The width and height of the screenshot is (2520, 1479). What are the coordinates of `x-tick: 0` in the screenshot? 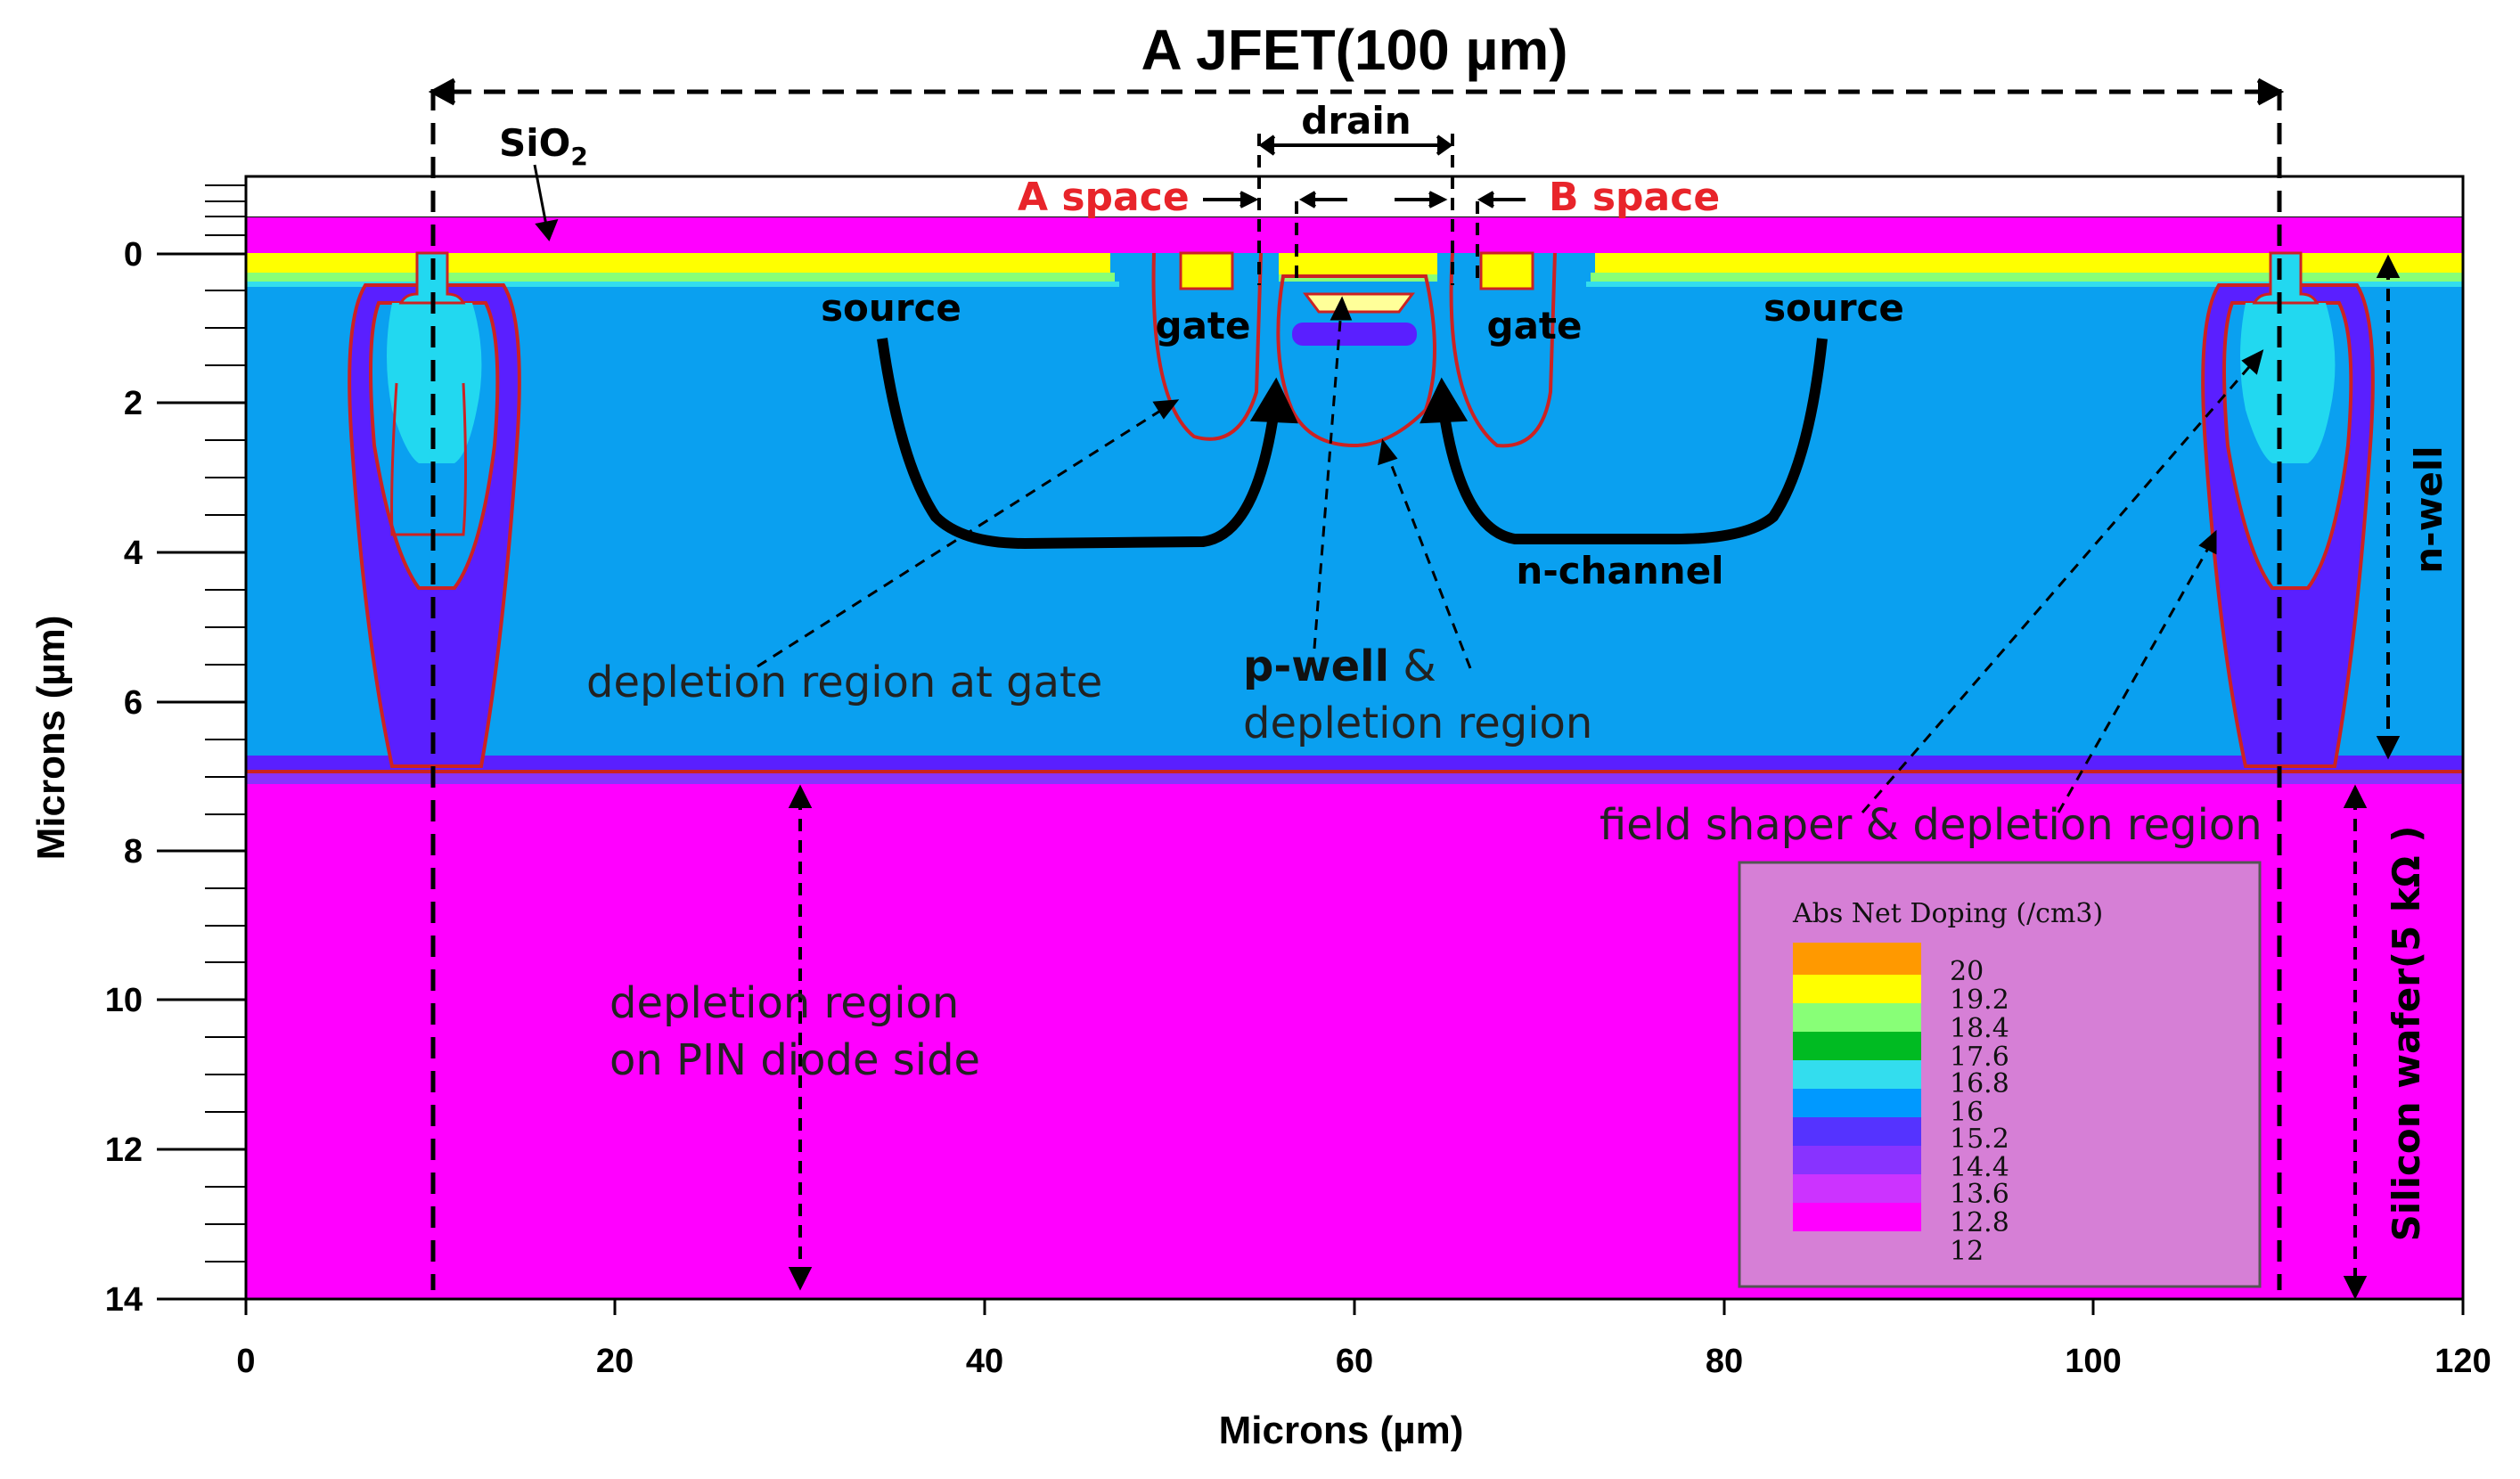 It's located at (245, 1361).